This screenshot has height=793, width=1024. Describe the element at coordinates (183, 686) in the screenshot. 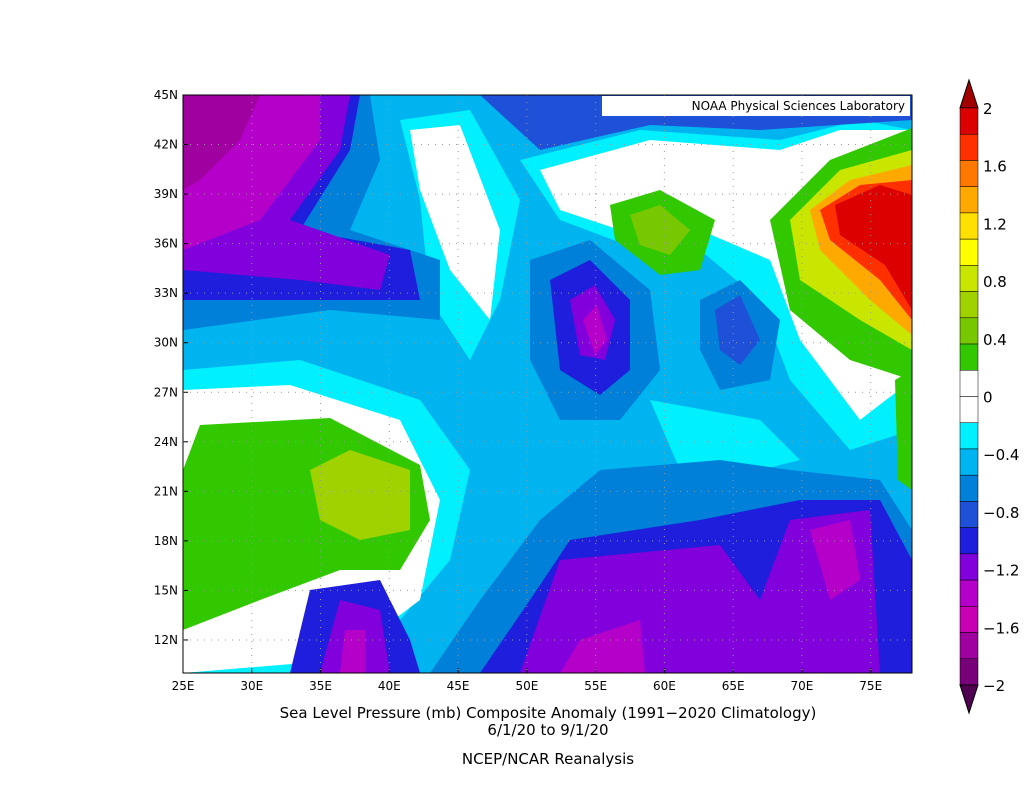

I see `x-tick-label: 25E` at that location.